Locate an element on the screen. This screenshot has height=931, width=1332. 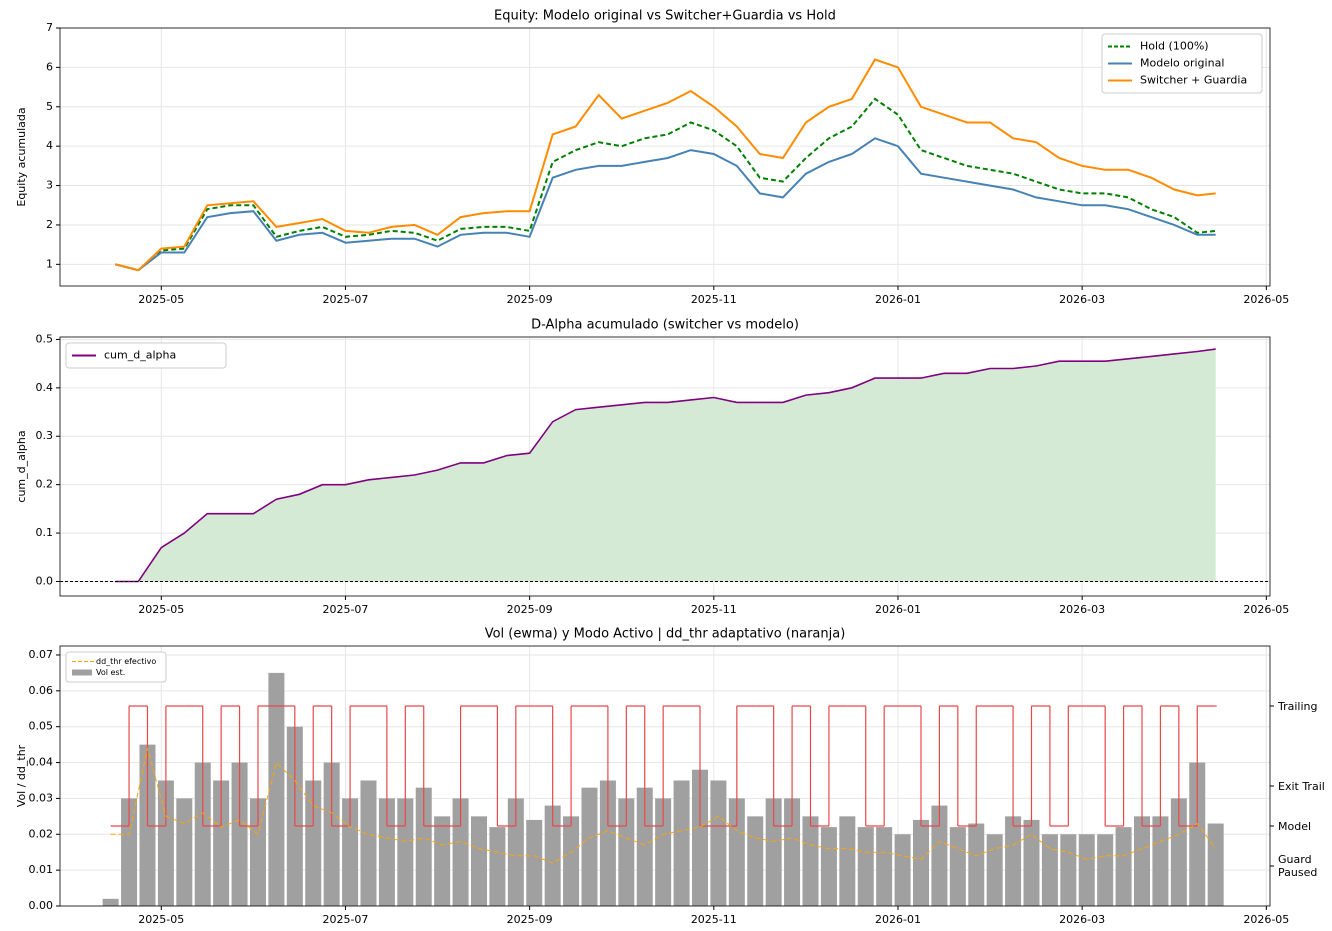
y-tick-label: 0.07 is located at coordinates (41, 654).